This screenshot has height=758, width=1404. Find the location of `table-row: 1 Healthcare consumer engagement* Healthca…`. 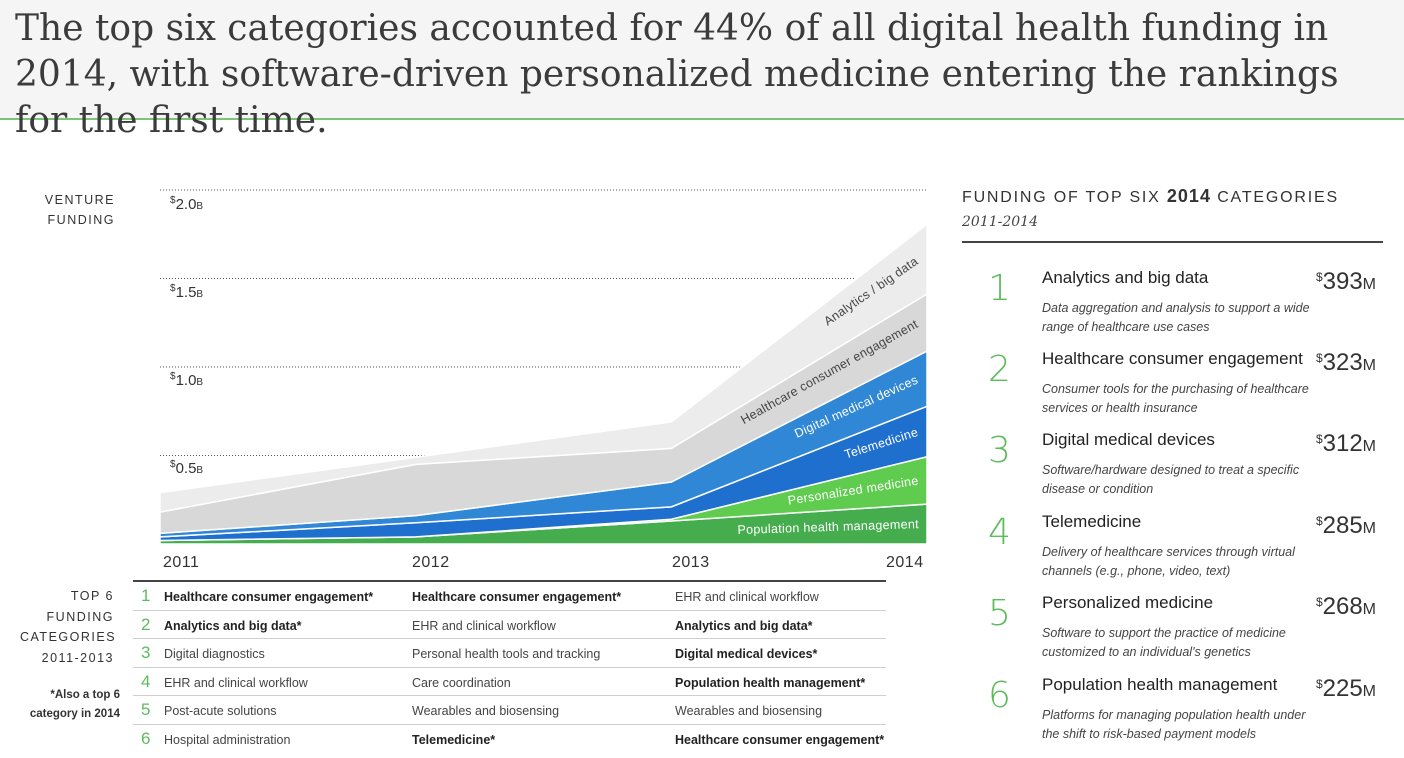

table-row: 1 Healthcare consumer engagement* Healthca… is located at coordinates (509, 596).